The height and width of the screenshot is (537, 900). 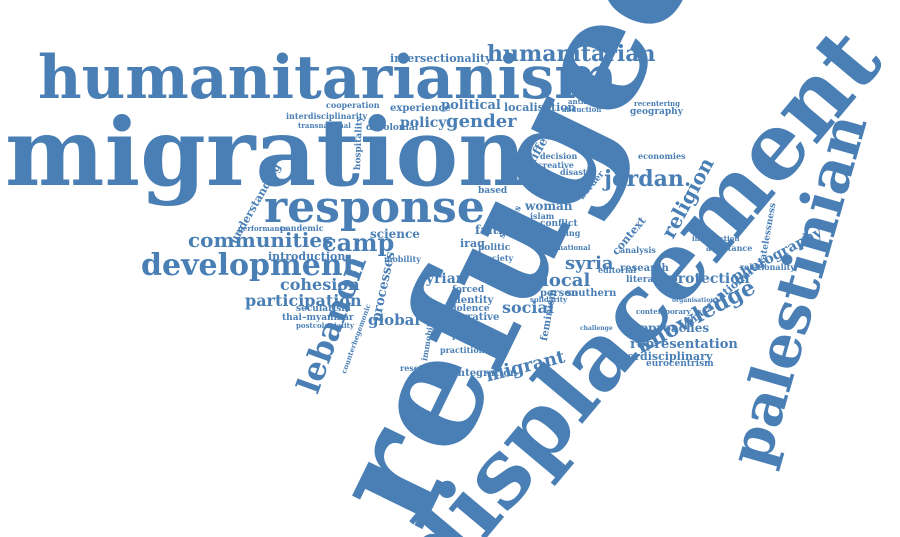 What do you see at coordinates (693, 300) in the screenshot?
I see `word-organisation: organisation` at bounding box center [693, 300].